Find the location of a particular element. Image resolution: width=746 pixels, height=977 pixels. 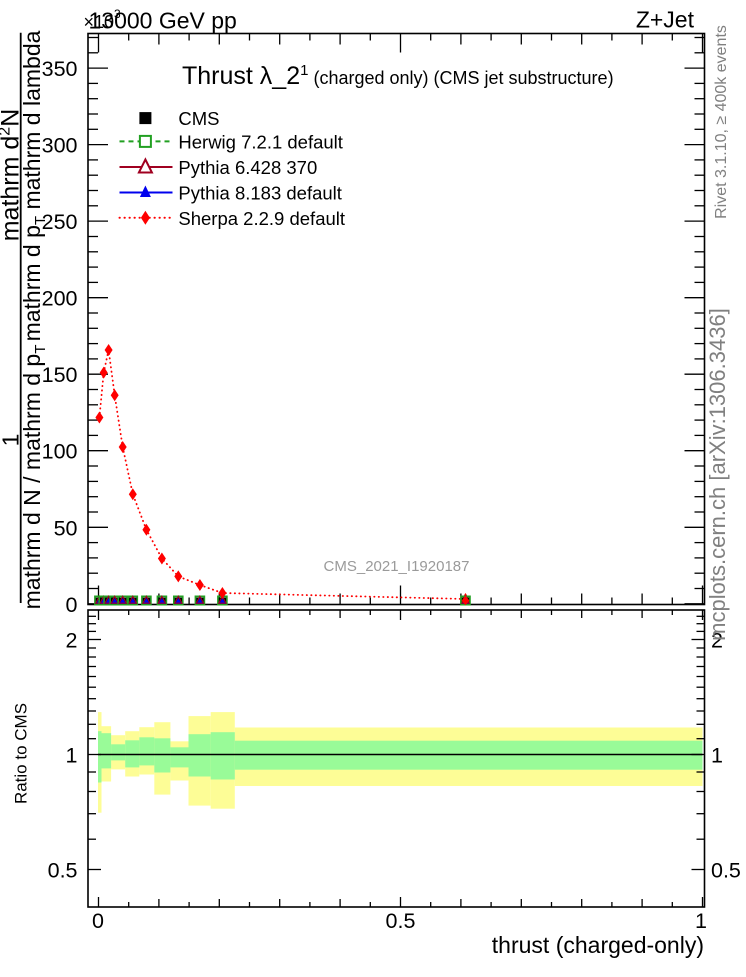

svg-text: Pythia 6.428 370 is located at coordinates (247, 167).